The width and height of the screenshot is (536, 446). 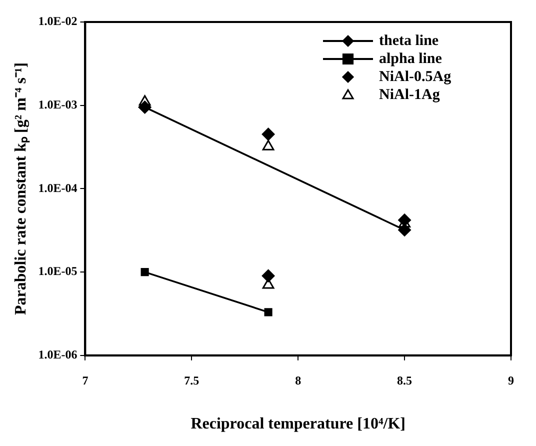 I want to click on x-tick-label: 7.5, so click(x=192, y=381).